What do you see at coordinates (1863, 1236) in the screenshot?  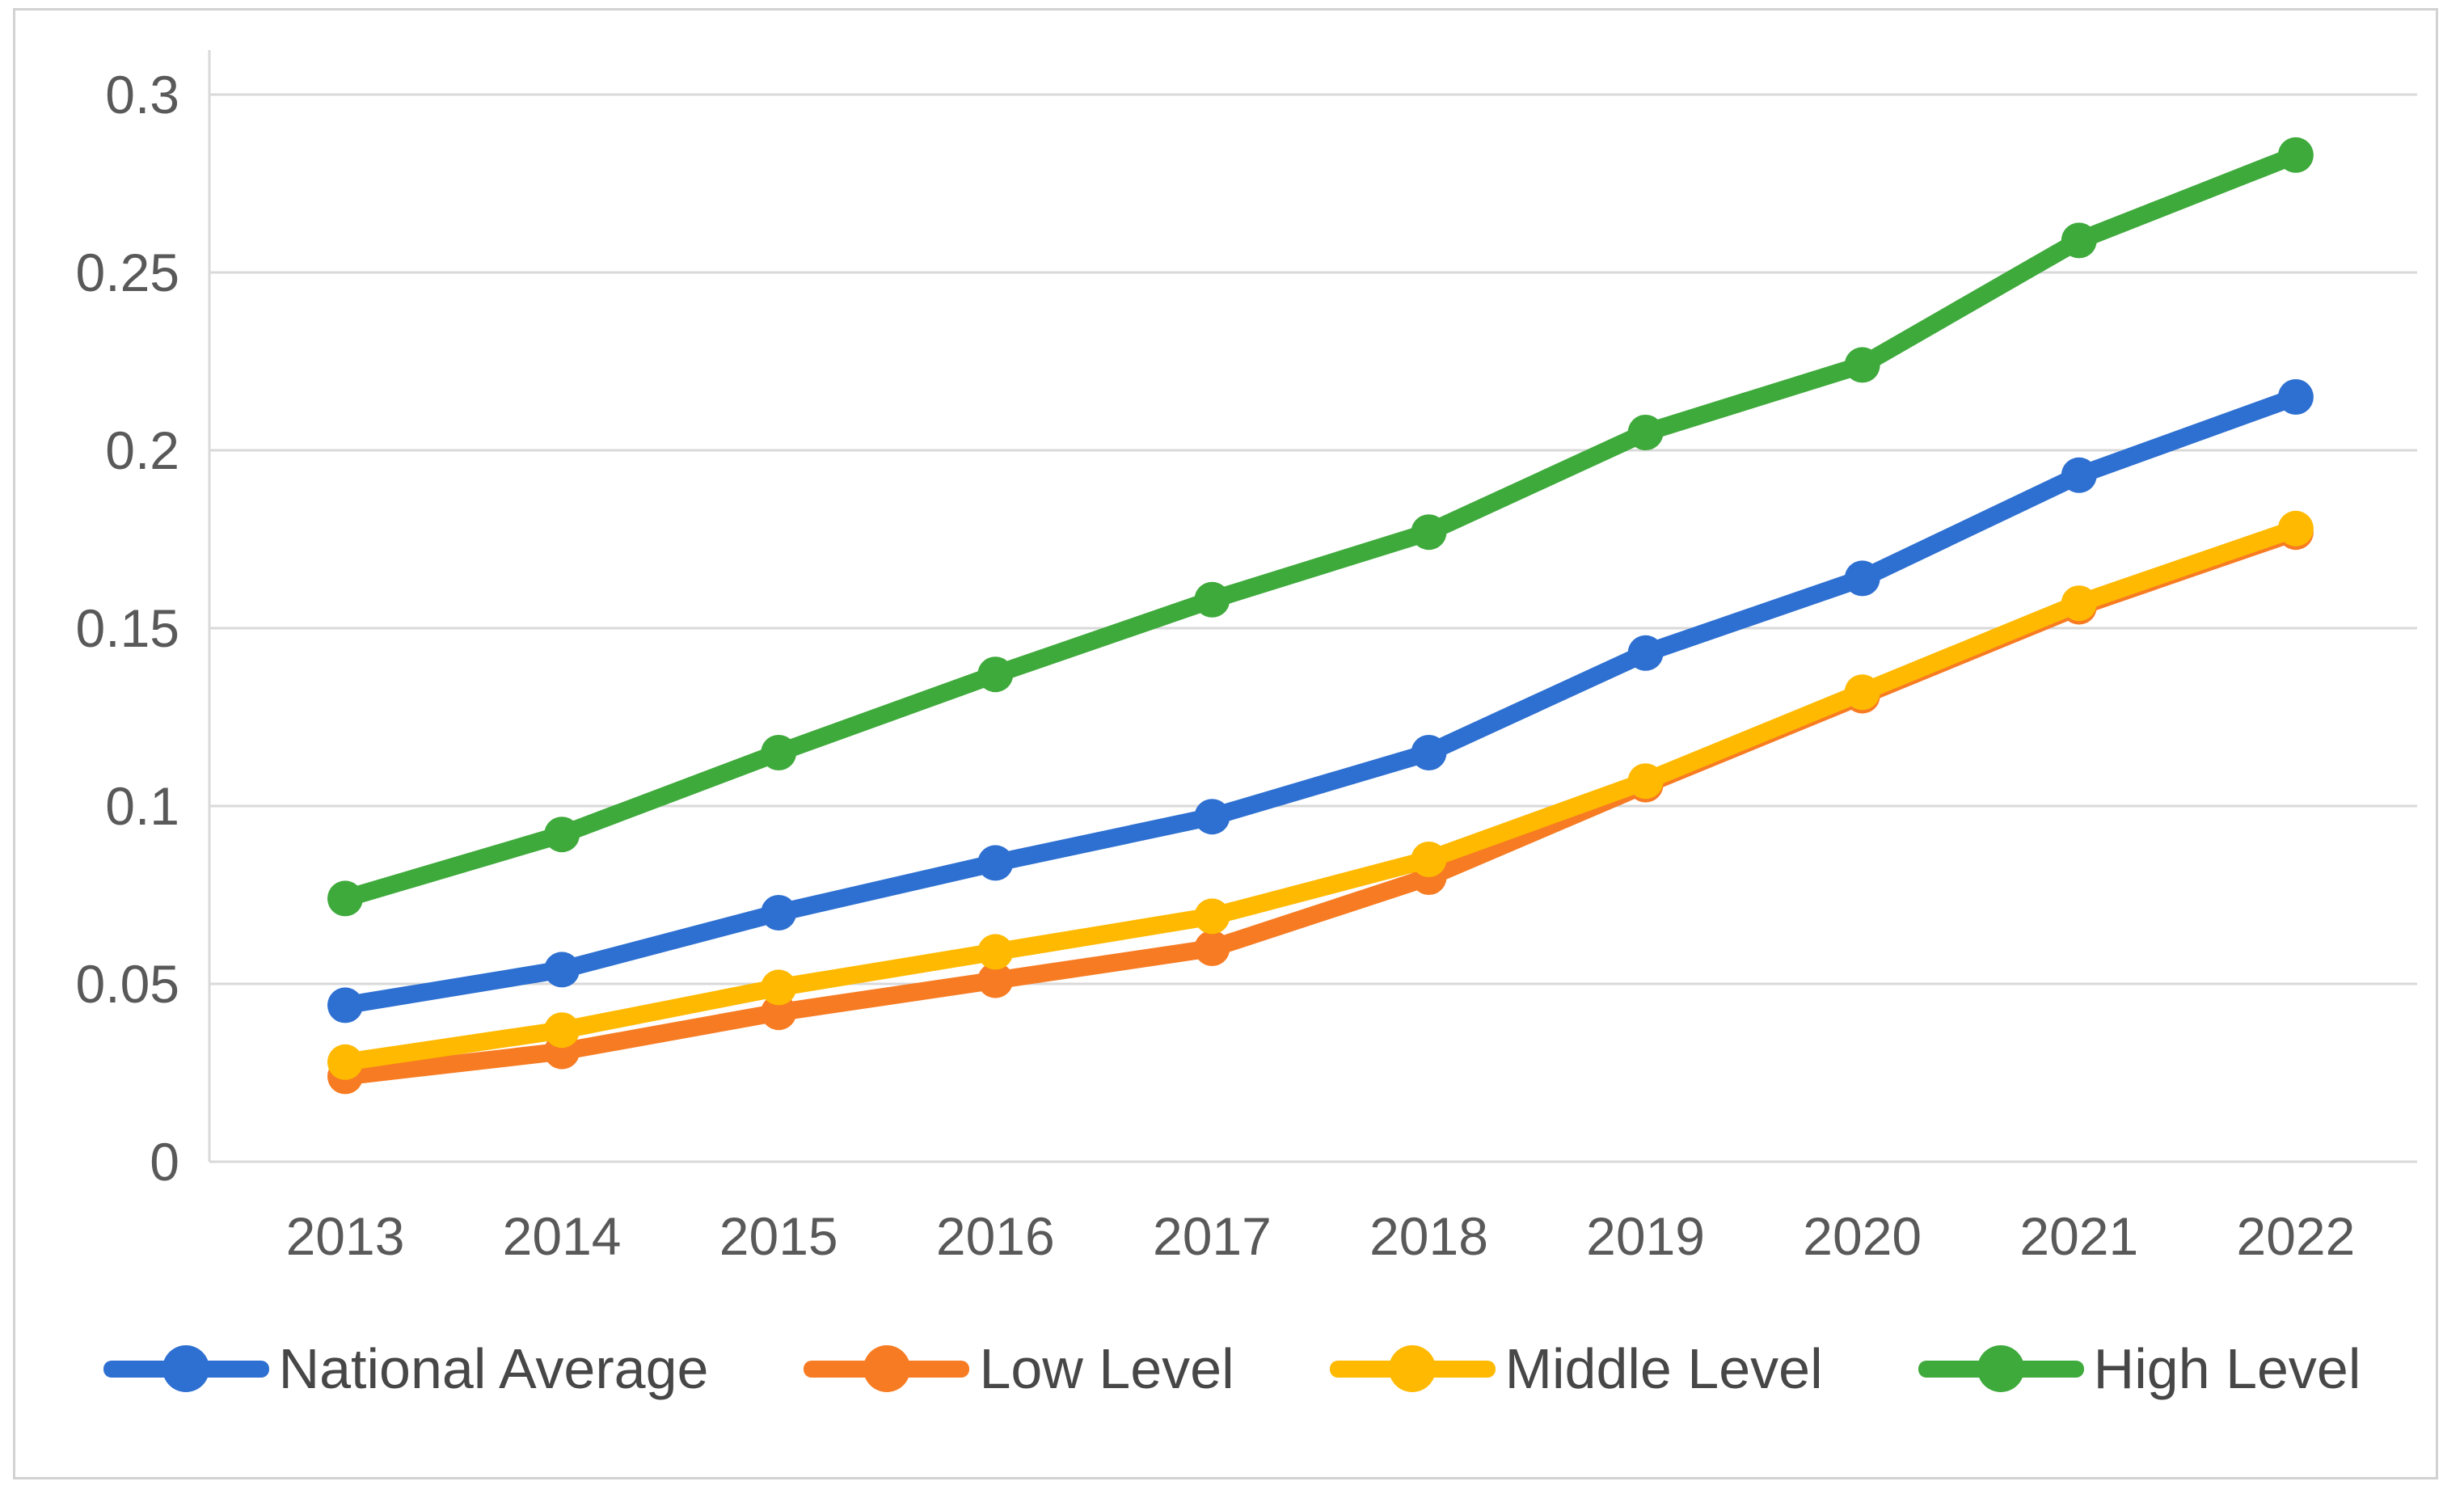 I see `x-tick-label: 2020` at bounding box center [1863, 1236].